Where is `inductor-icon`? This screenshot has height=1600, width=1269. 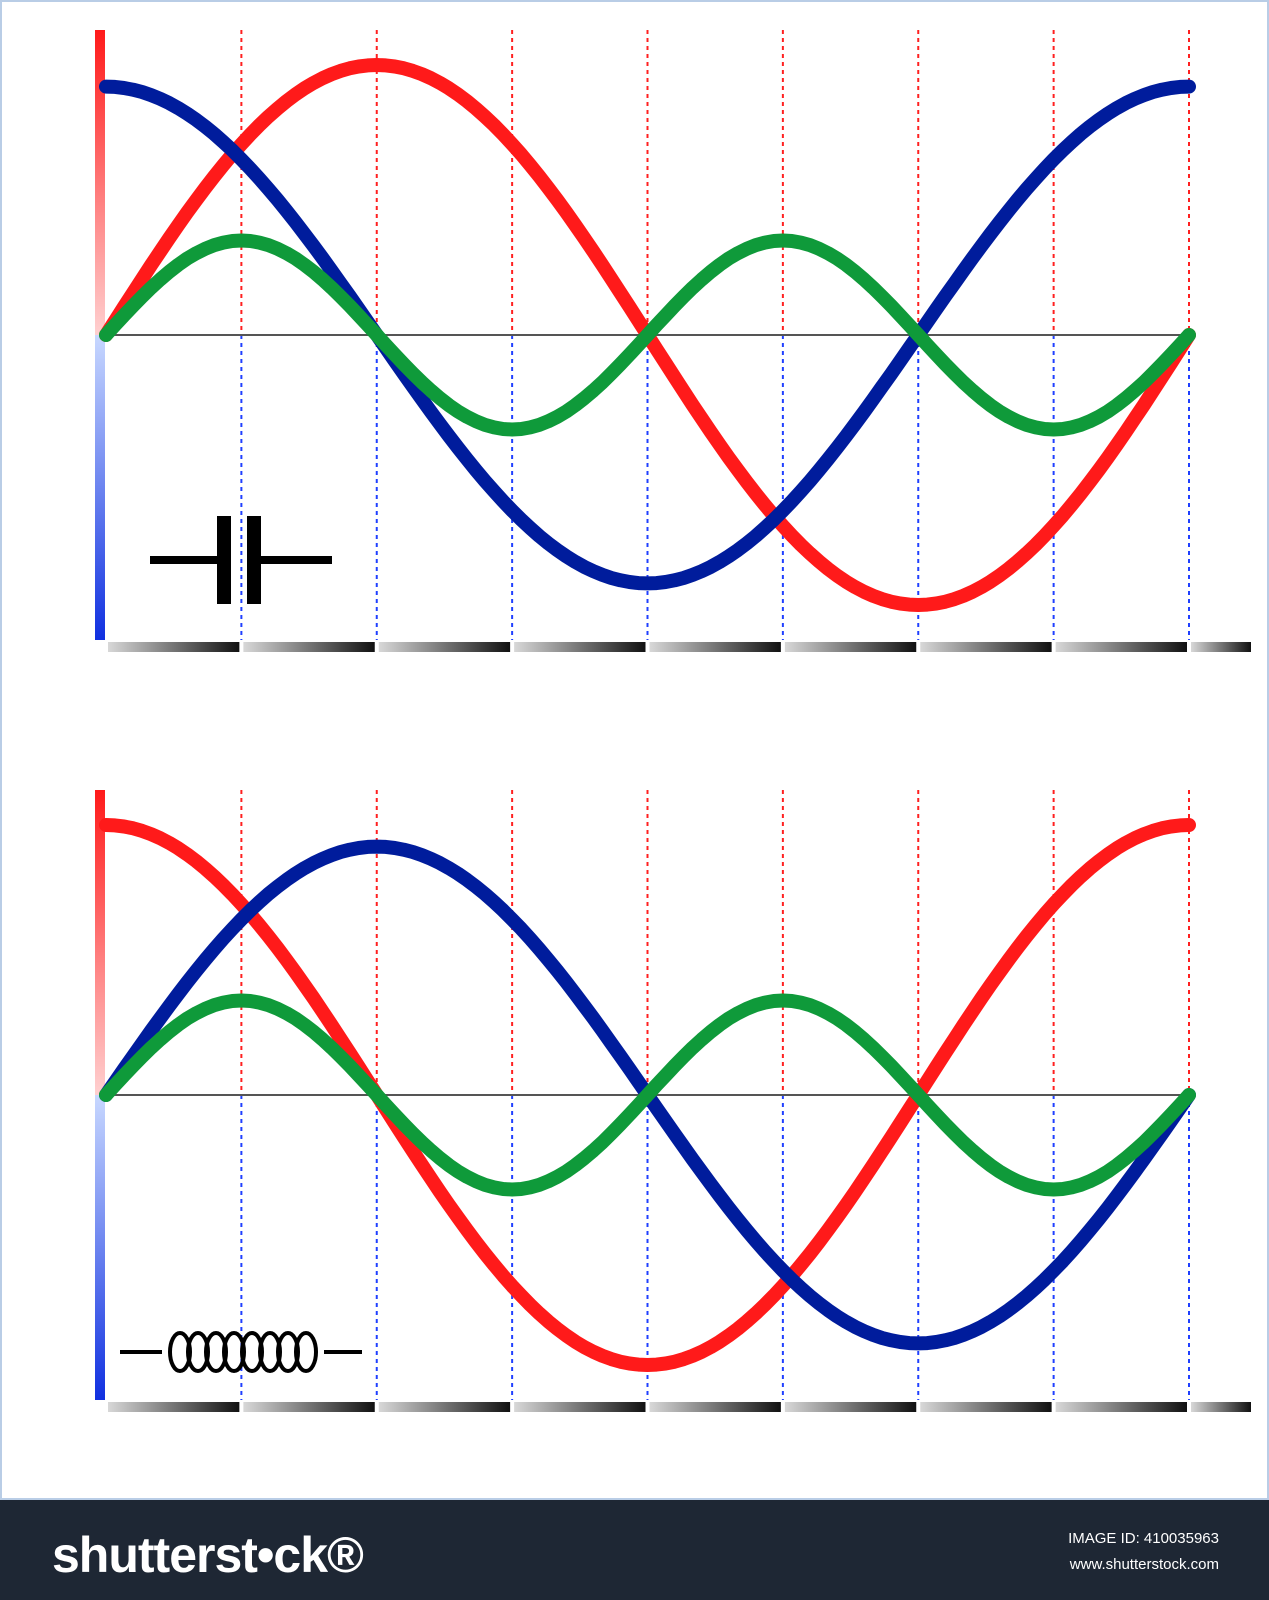 inductor-icon is located at coordinates (241, 1352).